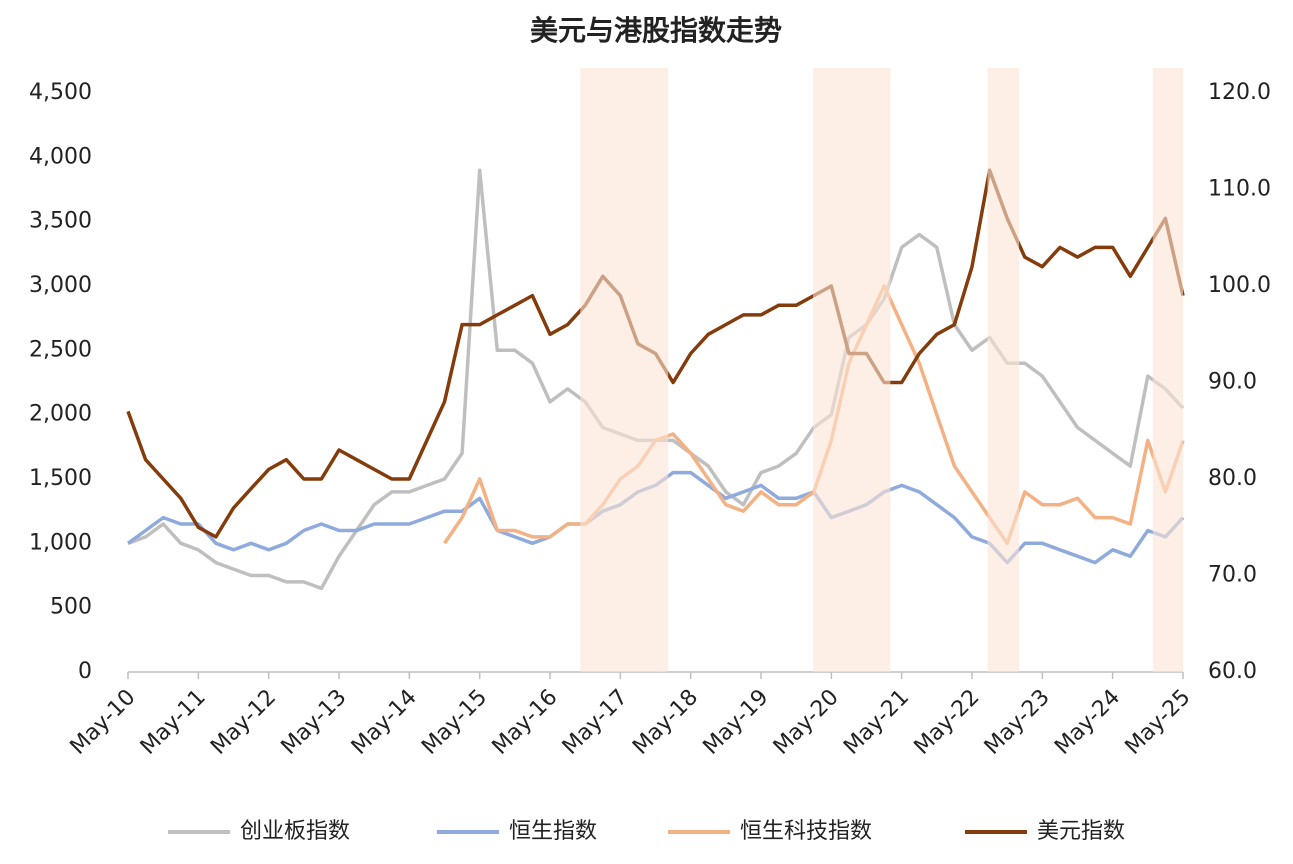 This screenshot has width=1293, height=864. What do you see at coordinates (1239, 92) in the screenshot?
I see `y2-tick-label: 120.0` at bounding box center [1239, 92].